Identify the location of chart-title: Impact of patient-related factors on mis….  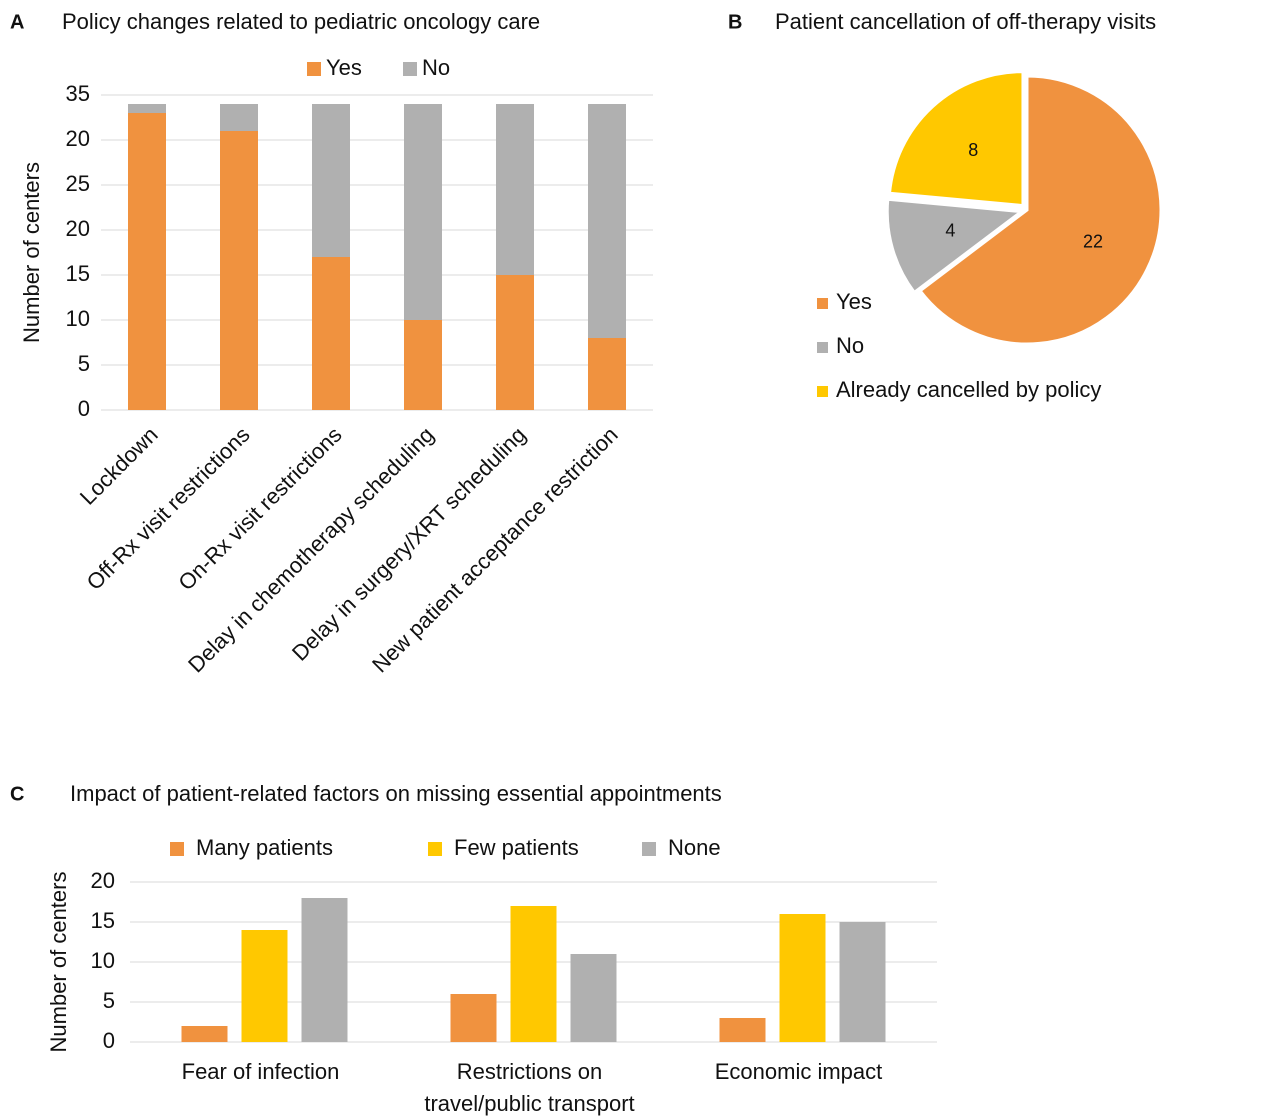
(396, 793).